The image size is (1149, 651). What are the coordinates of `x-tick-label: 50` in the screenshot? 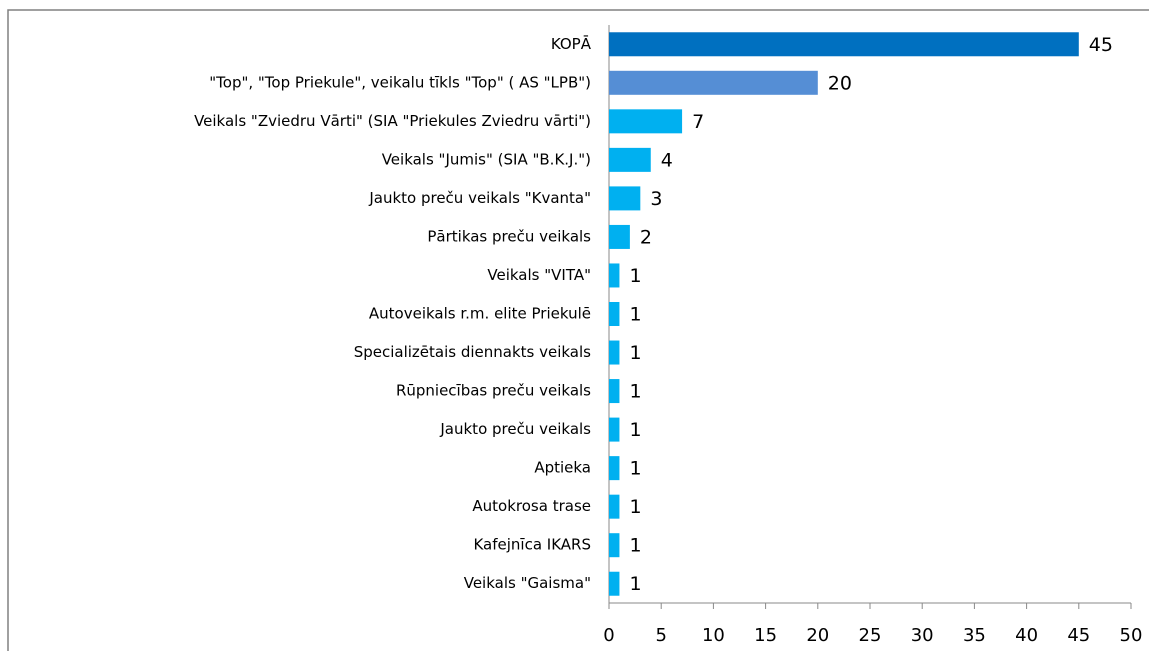 It's located at (1131, 635).